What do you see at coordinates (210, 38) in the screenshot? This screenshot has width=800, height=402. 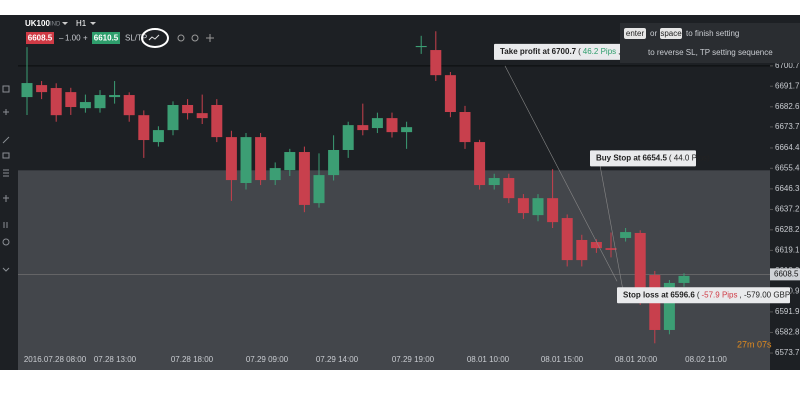 I see `crosshair-icon` at bounding box center [210, 38].